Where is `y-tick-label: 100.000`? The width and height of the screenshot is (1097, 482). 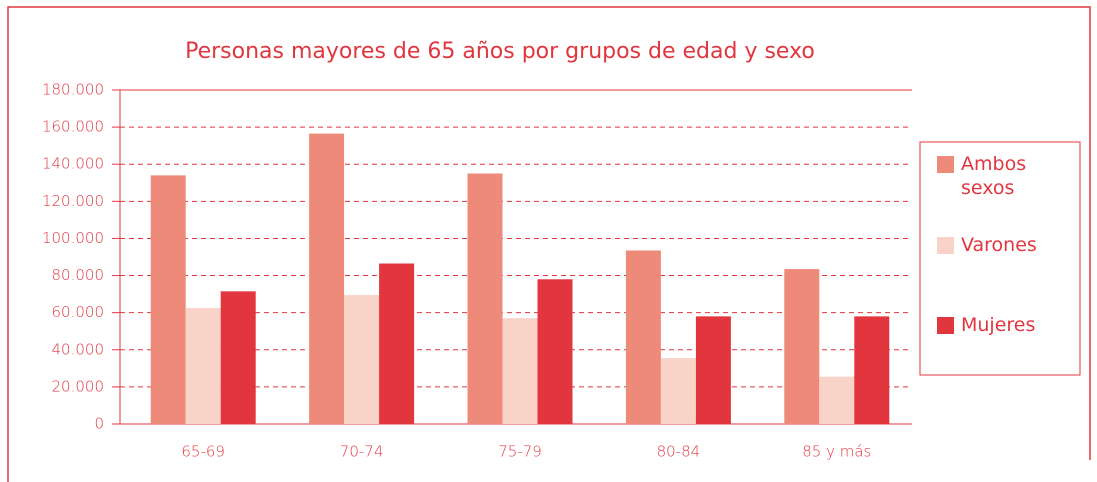 y-tick-label: 100.000 is located at coordinates (73, 238).